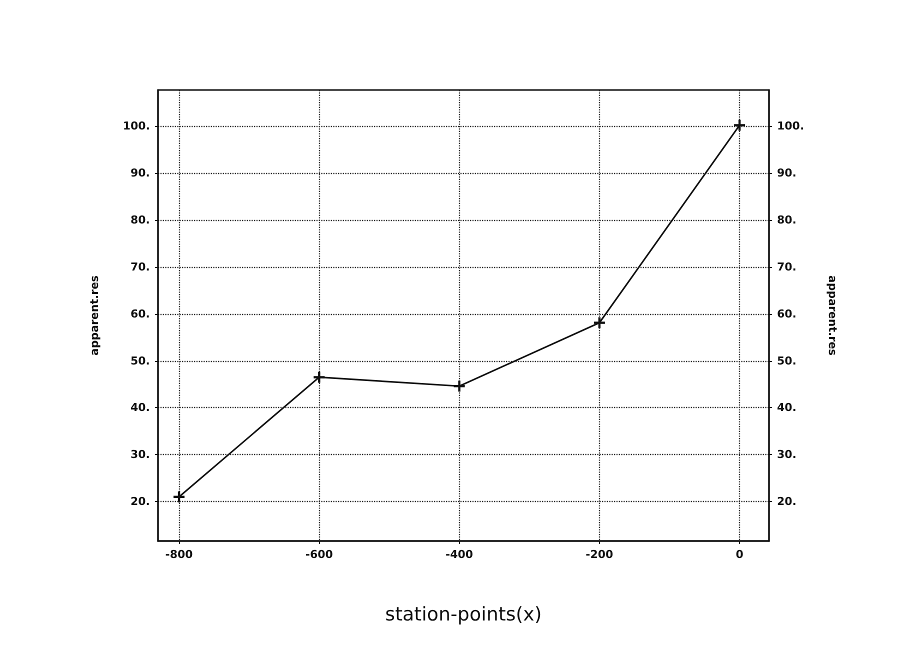  What do you see at coordinates (786, 501) in the screenshot?
I see `y2-tick-label: 20.` at bounding box center [786, 501].